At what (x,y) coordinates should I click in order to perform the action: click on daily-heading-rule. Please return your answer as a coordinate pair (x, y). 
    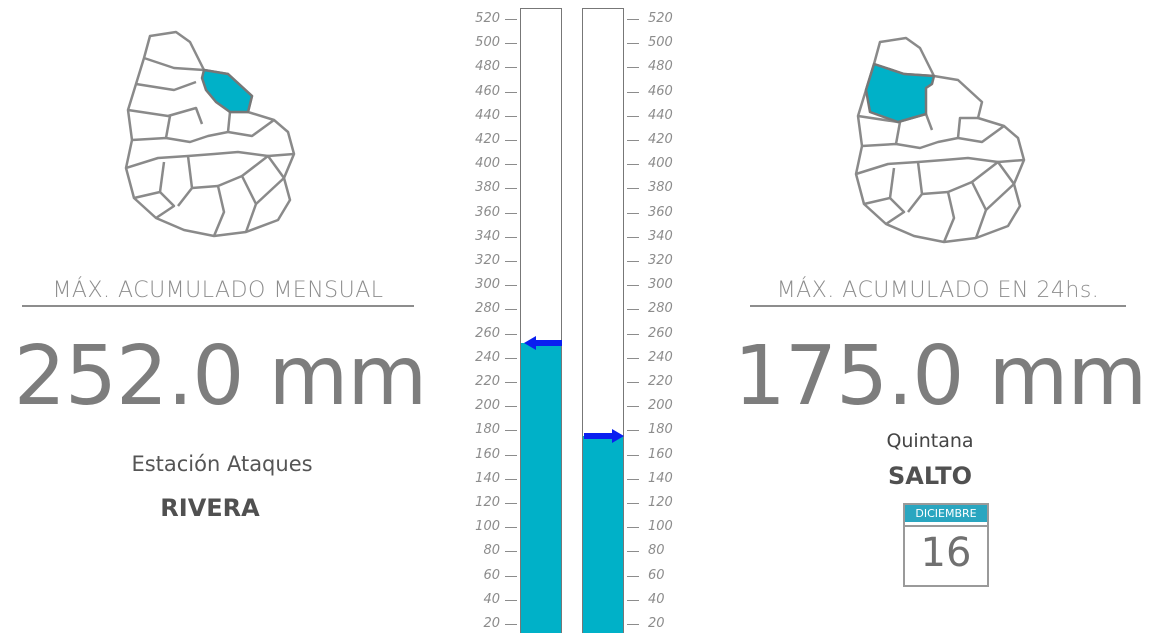
    Looking at the image, I should click on (938, 306).